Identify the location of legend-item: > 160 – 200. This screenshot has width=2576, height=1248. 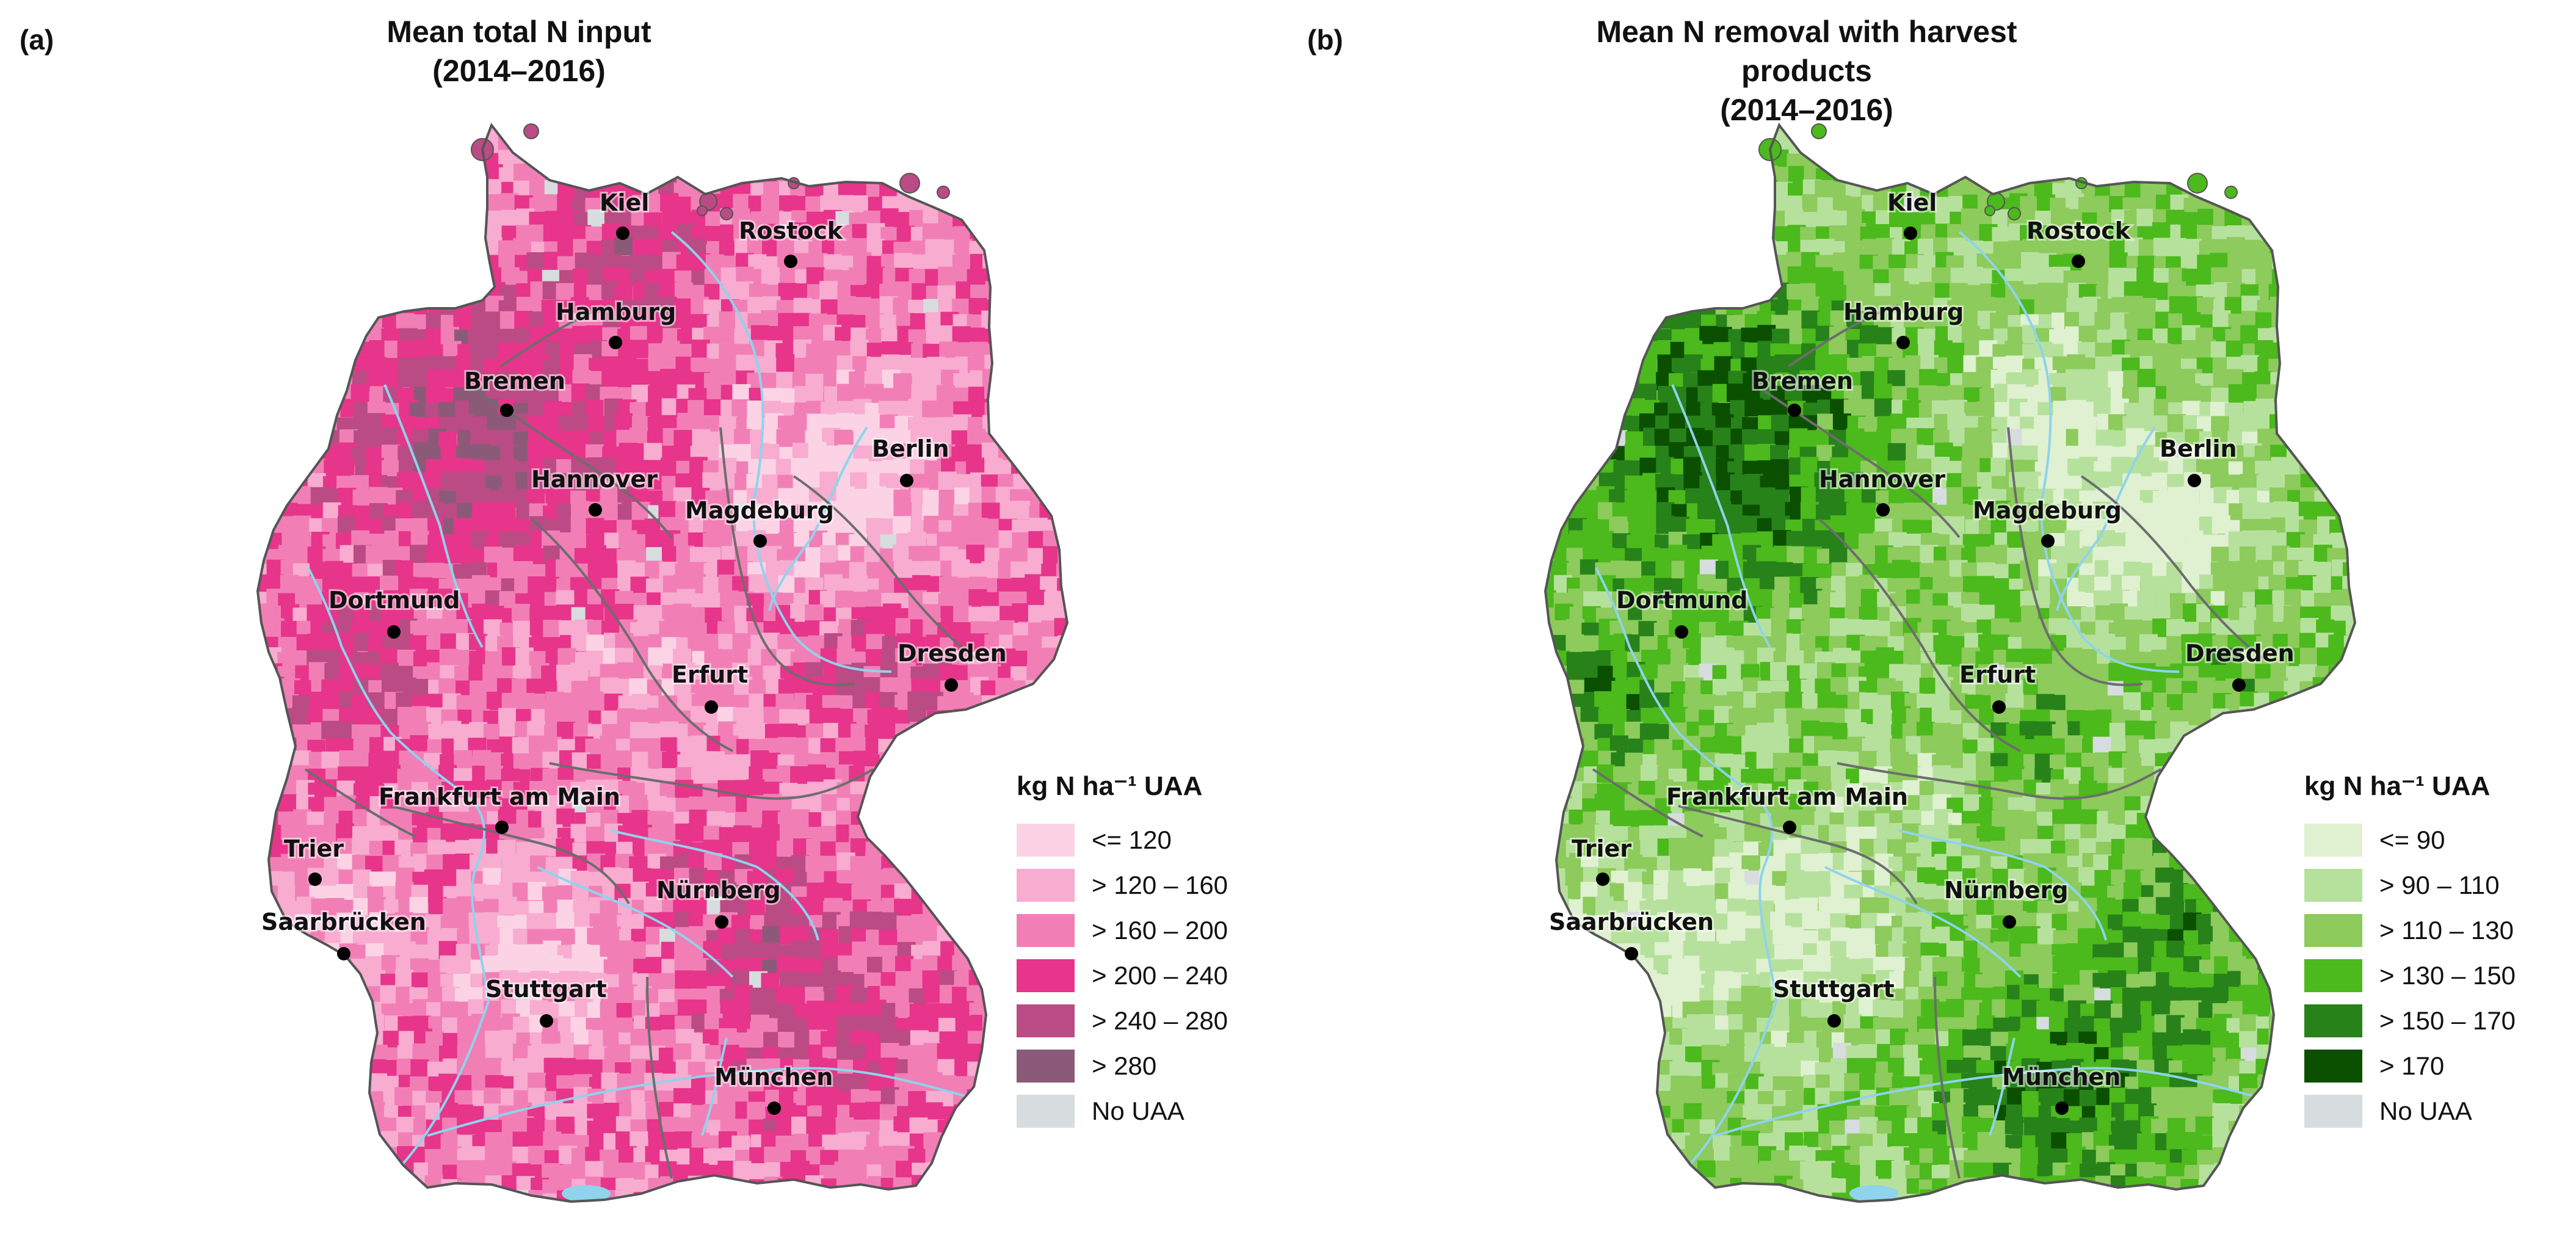
(1145, 930).